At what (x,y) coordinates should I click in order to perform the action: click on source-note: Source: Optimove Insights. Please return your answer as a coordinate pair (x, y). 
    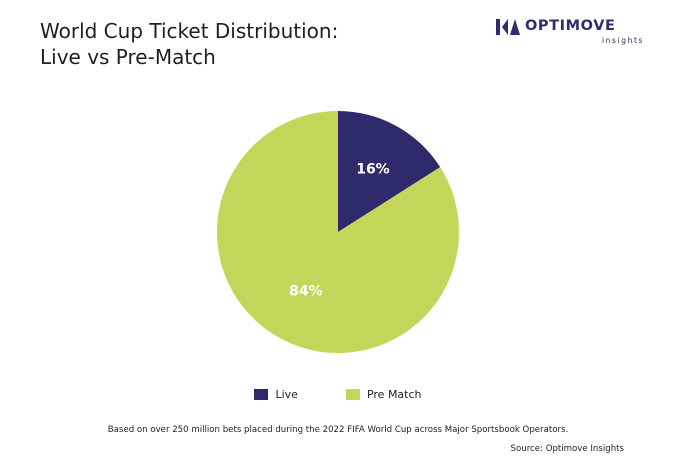
    Looking at the image, I should click on (567, 449).